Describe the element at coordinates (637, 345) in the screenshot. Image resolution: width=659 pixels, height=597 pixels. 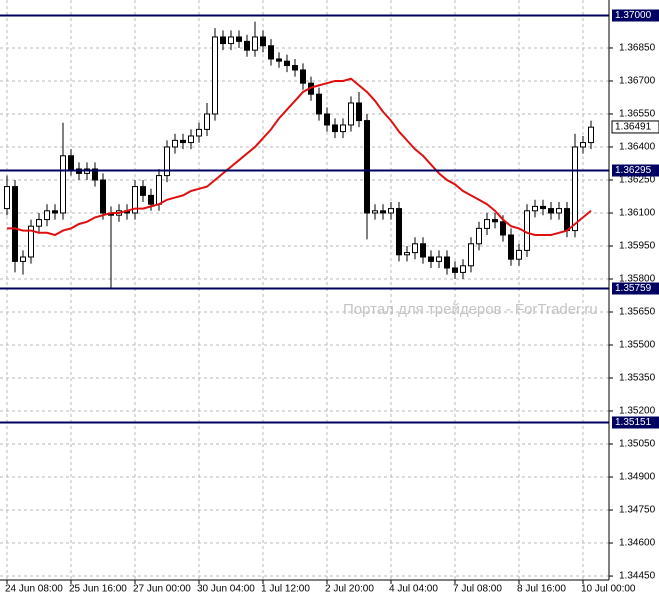
I see `y-tick-label: 1.35500` at that location.